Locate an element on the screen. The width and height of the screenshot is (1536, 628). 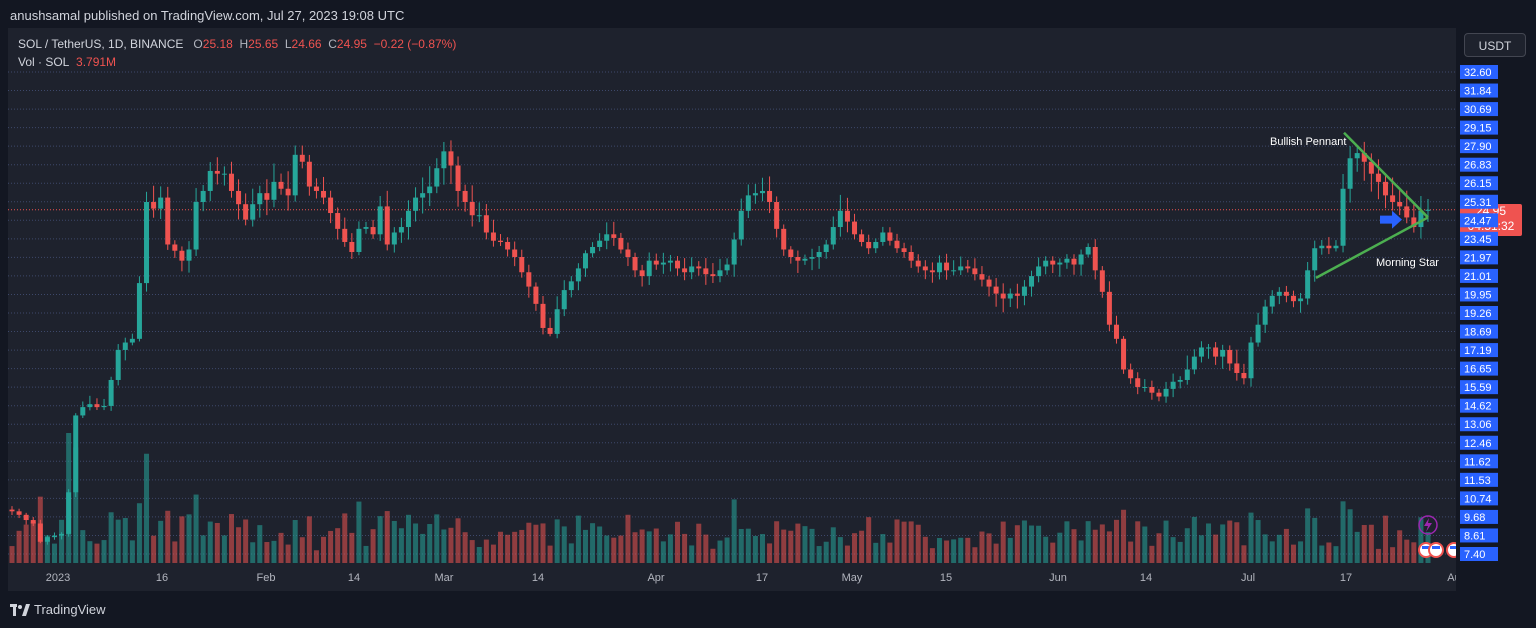
time-tick-label: 17 is located at coordinates (1346, 578).